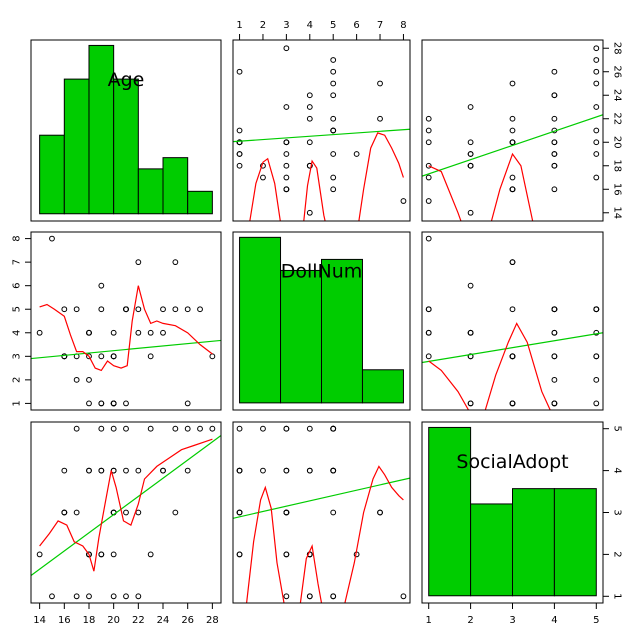 The width and height of the screenshot is (637, 638). I want to click on tick-label: 20, so click(617, 142).